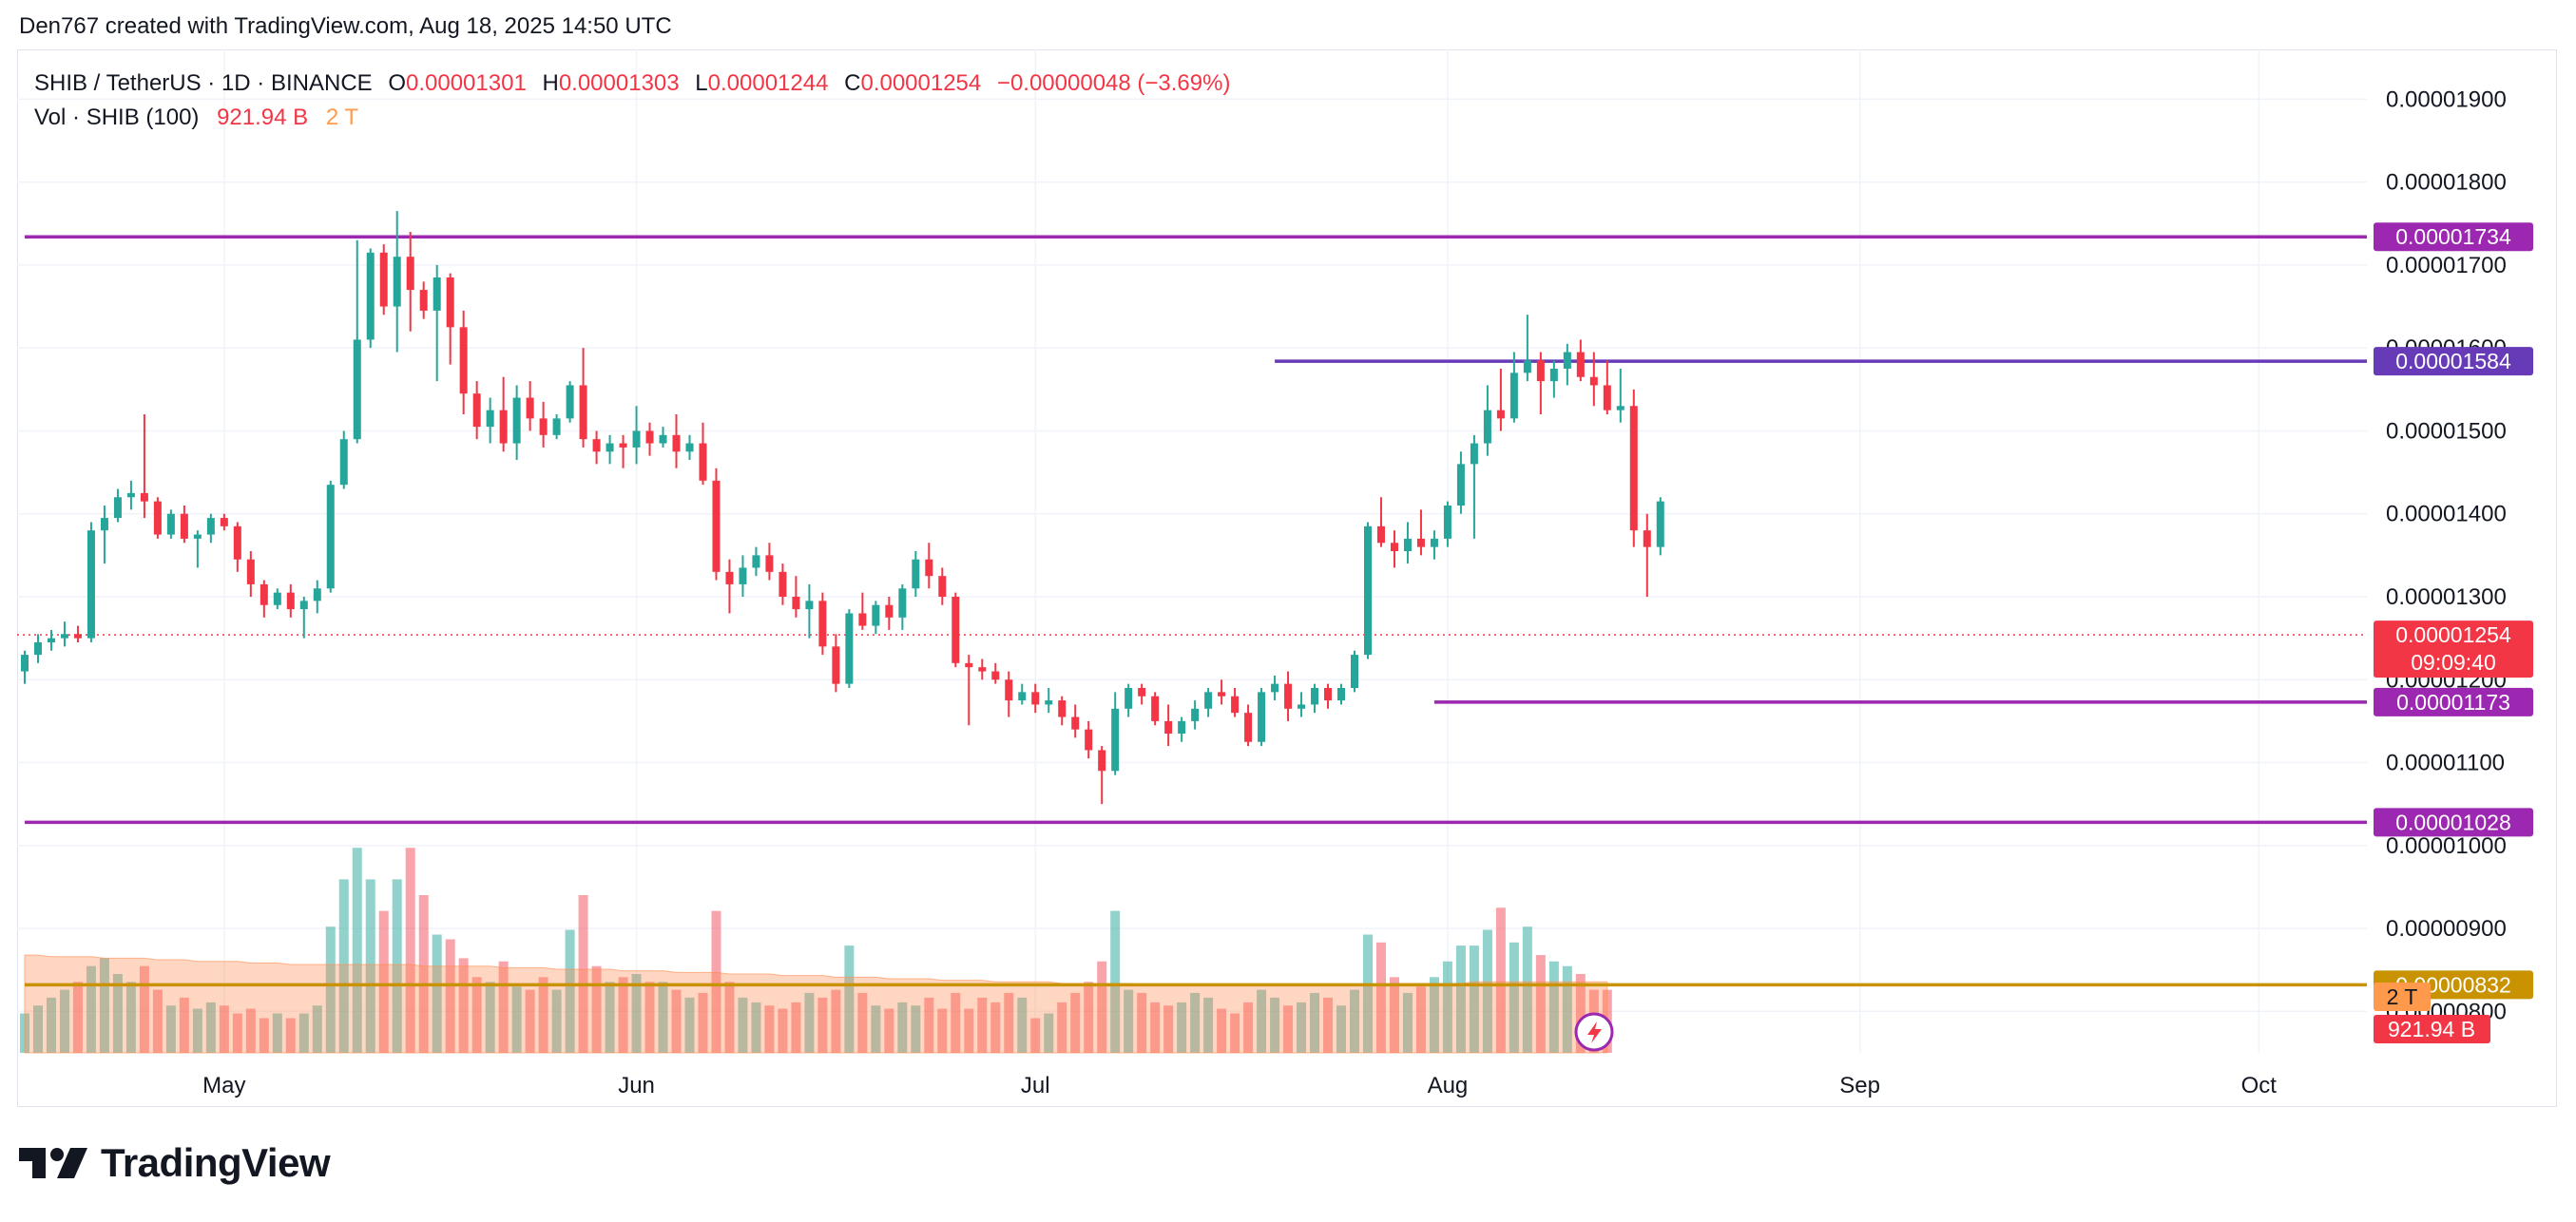 This screenshot has width=2576, height=1222. What do you see at coordinates (1114, 83) in the screenshot?
I see `legend-change: −0.00000048 (−3.69%)` at bounding box center [1114, 83].